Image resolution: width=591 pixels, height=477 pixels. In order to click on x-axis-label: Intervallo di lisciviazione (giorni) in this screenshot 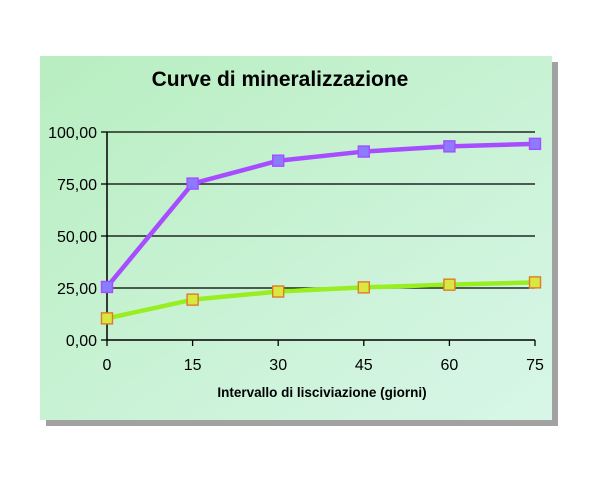, I will do `click(321, 392)`.